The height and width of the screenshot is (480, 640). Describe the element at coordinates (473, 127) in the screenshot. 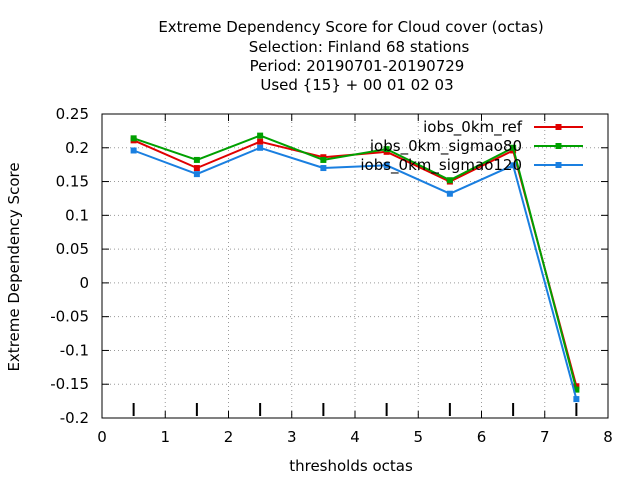

I see `legend-label: iobs_0km_ref` at that location.